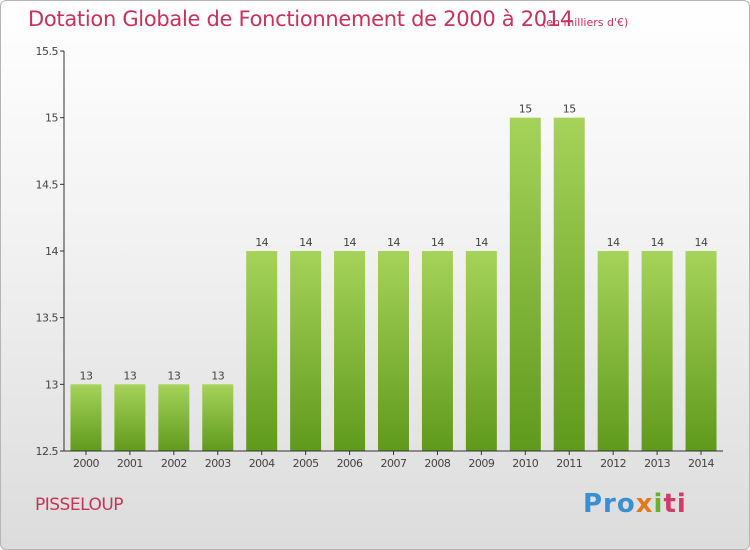 Image resolution: width=750 pixels, height=550 pixels. I want to click on x-tick-label: 2001, so click(130, 463).